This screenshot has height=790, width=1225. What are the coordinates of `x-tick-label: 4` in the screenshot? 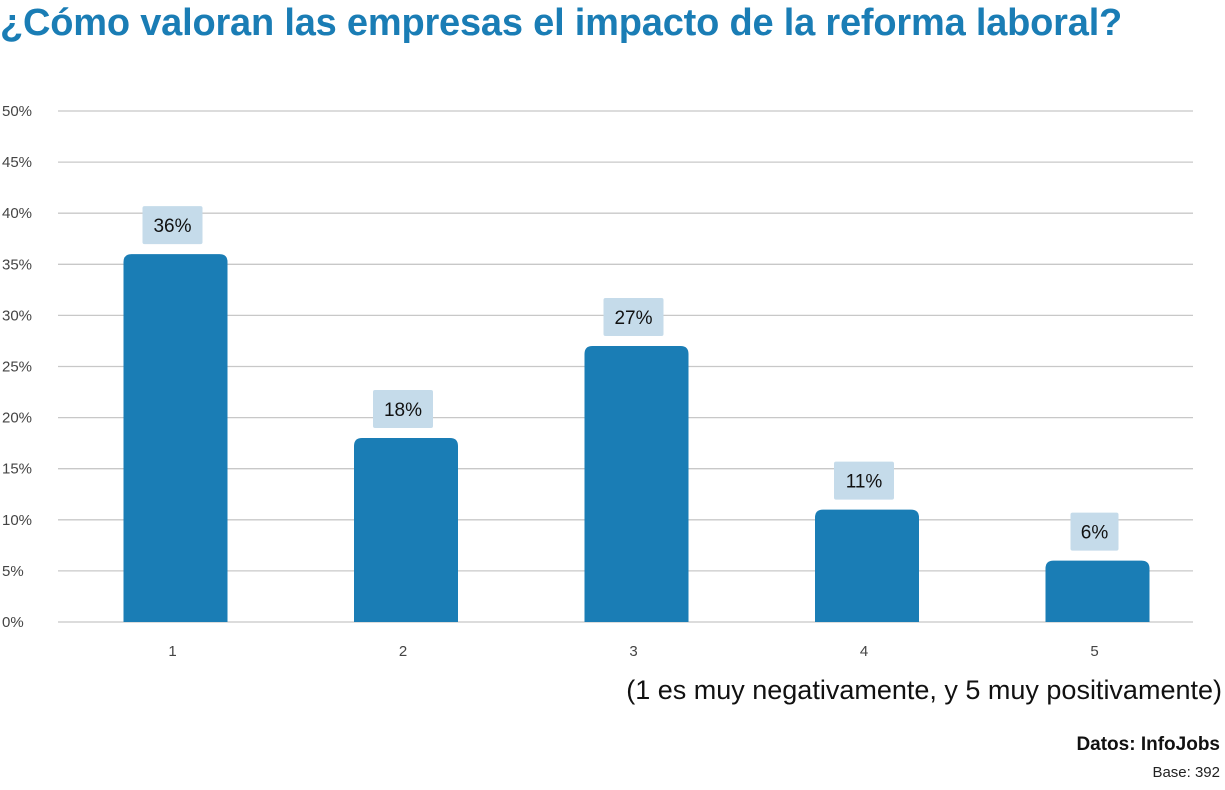 It's located at (864, 651).